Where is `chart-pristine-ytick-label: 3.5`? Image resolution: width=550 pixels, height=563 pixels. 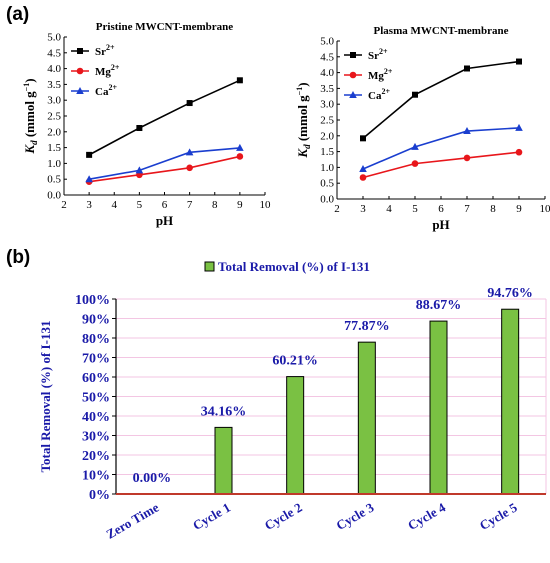
chart-pristine-ytick-label: 3.5 is located at coordinates (54, 85).